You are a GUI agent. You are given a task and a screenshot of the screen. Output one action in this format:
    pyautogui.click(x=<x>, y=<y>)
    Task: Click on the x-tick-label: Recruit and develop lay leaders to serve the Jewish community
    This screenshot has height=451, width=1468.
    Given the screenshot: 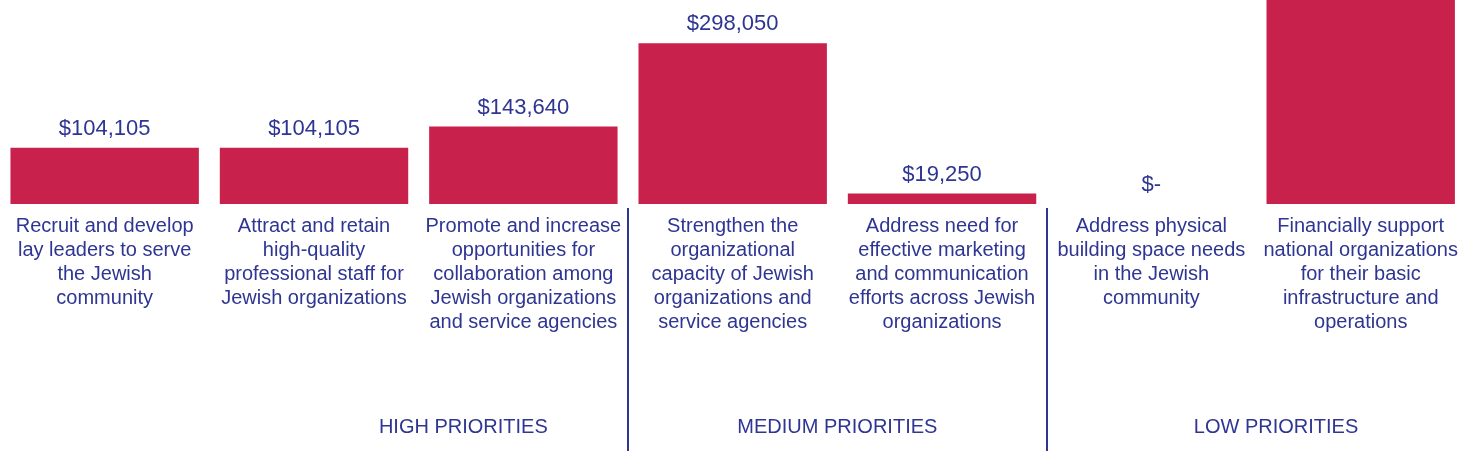 What is the action you would take?
    pyautogui.click(x=104, y=260)
    